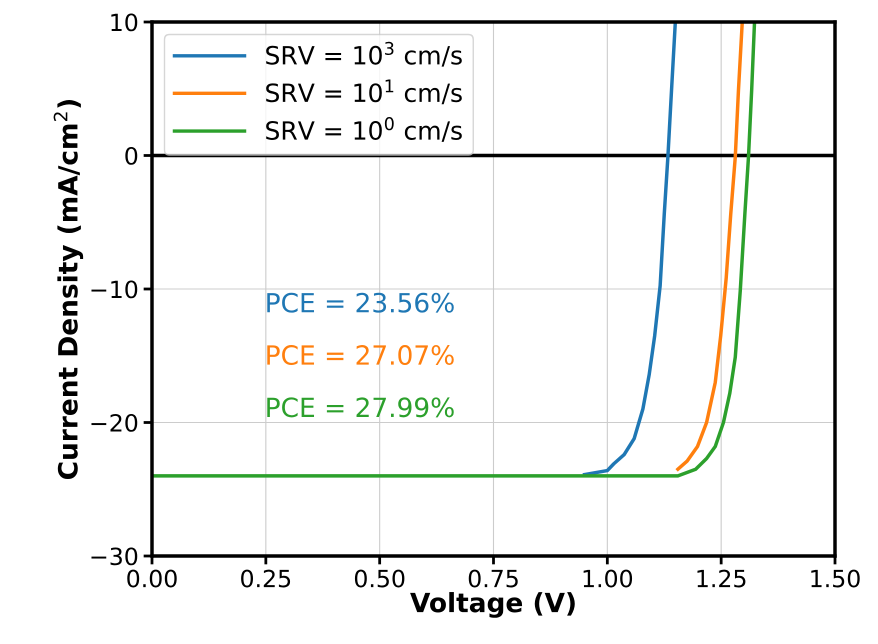 The width and height of the screenshot is (878, 644). Describe the element at coordinates (360, 355) in the screenshot. I see `annotation: PCE = 27.07%` at that location.